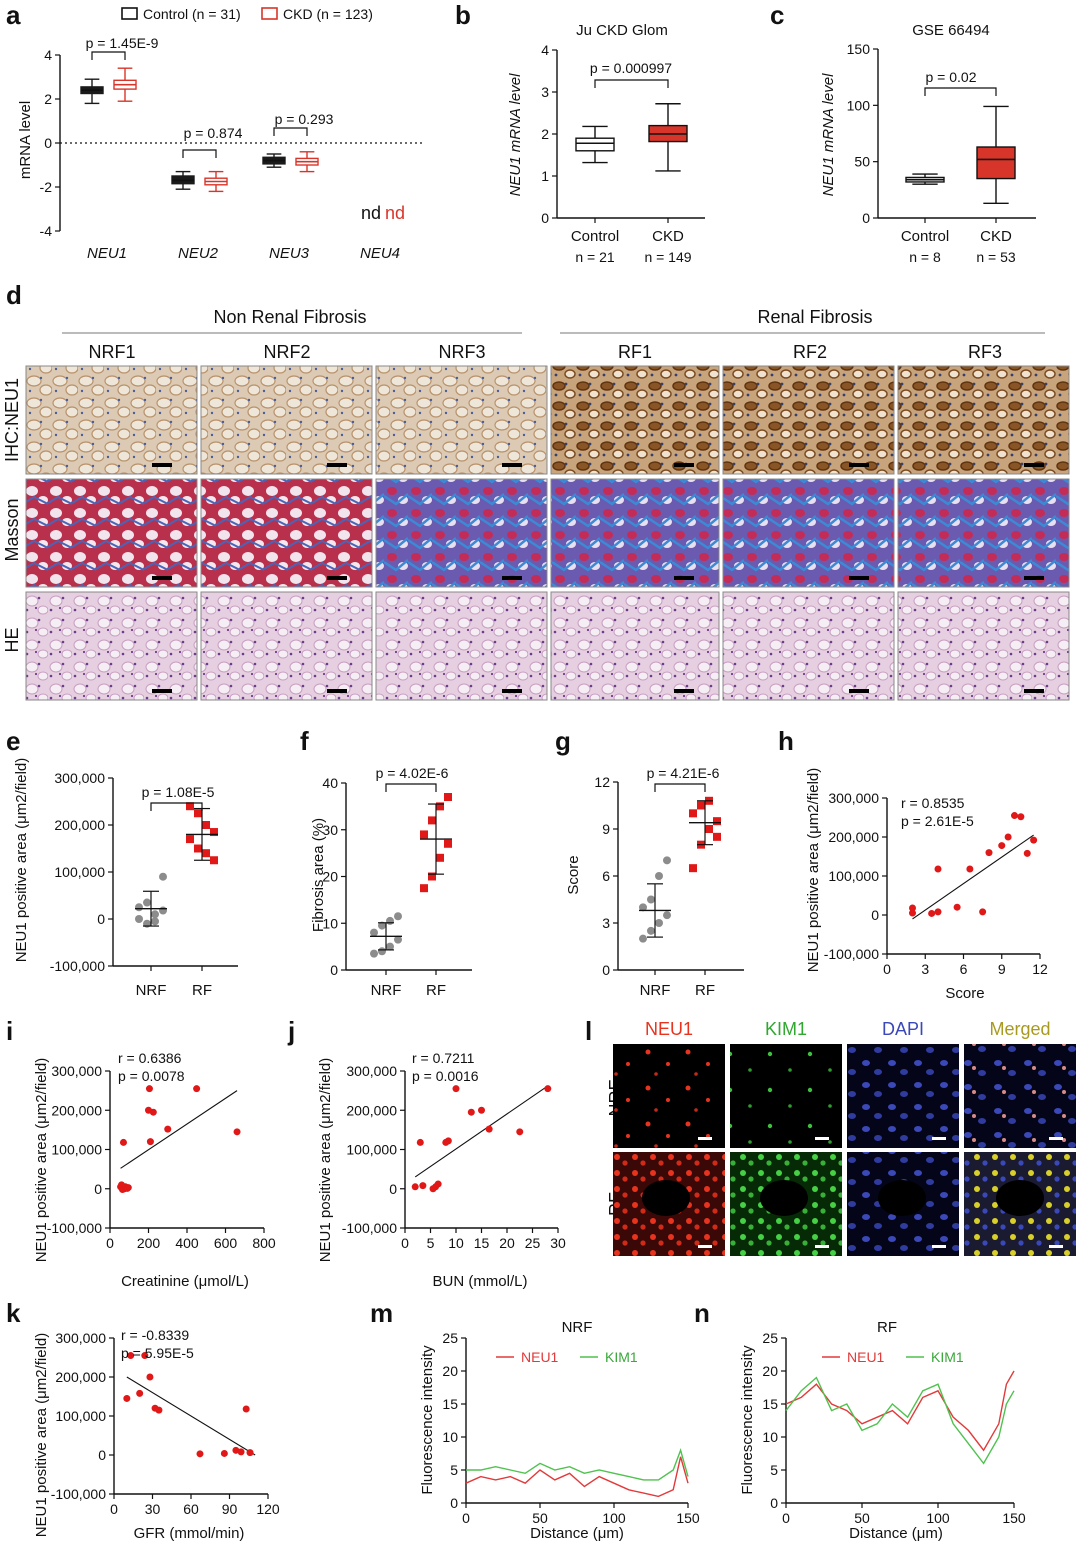 This screenshot has height=1545, width=1080. I want to click on panel-i-ytick: -100,000, so click(74, 1228).